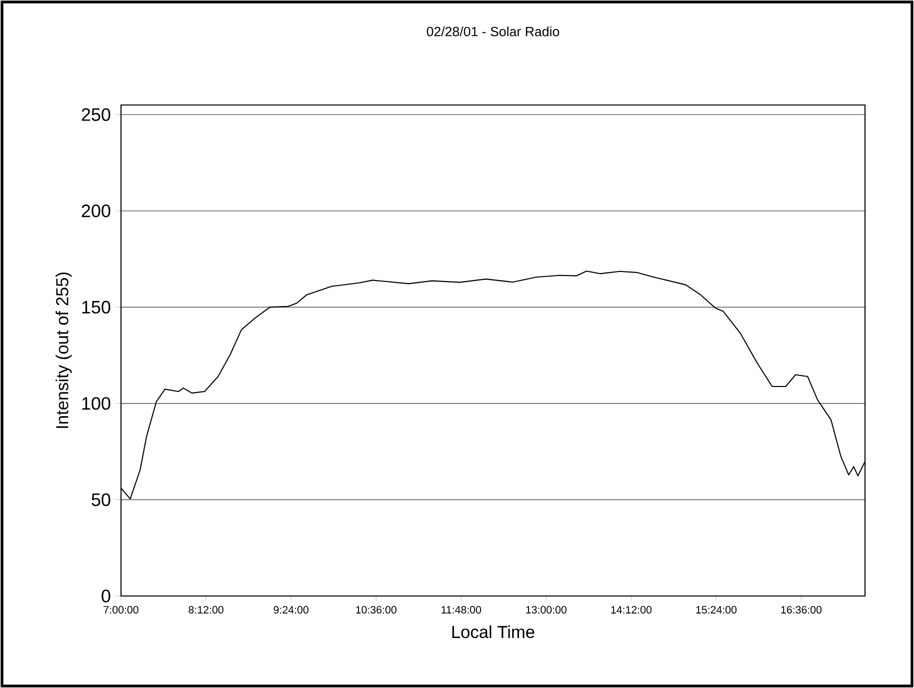  I want to click on chart-title: 02/28/01 - Solar Radio, so click(493, 31).